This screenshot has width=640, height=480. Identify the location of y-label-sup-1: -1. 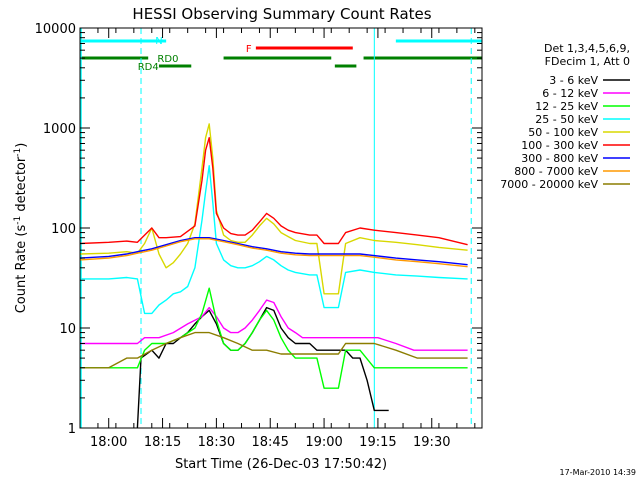
(18, 220).